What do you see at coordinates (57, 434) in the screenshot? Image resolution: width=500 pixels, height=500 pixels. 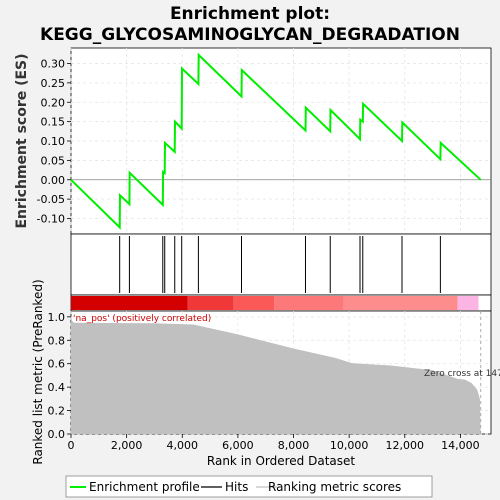 I see `rank-ytick-label: 0.0` at bounding box center [57, 434].